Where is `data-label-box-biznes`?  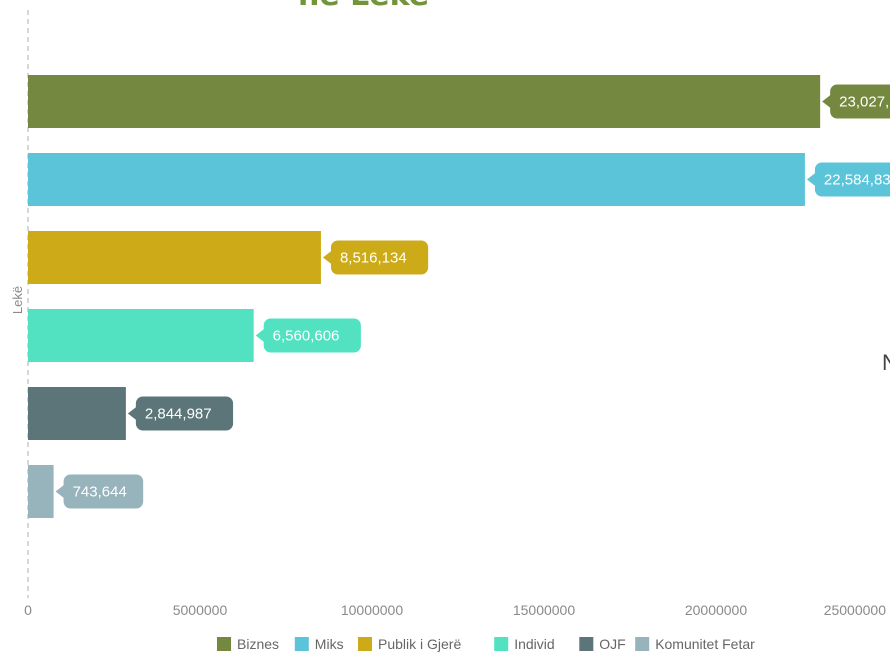 data-label-box-biznes is located at coordinates (860, 101).